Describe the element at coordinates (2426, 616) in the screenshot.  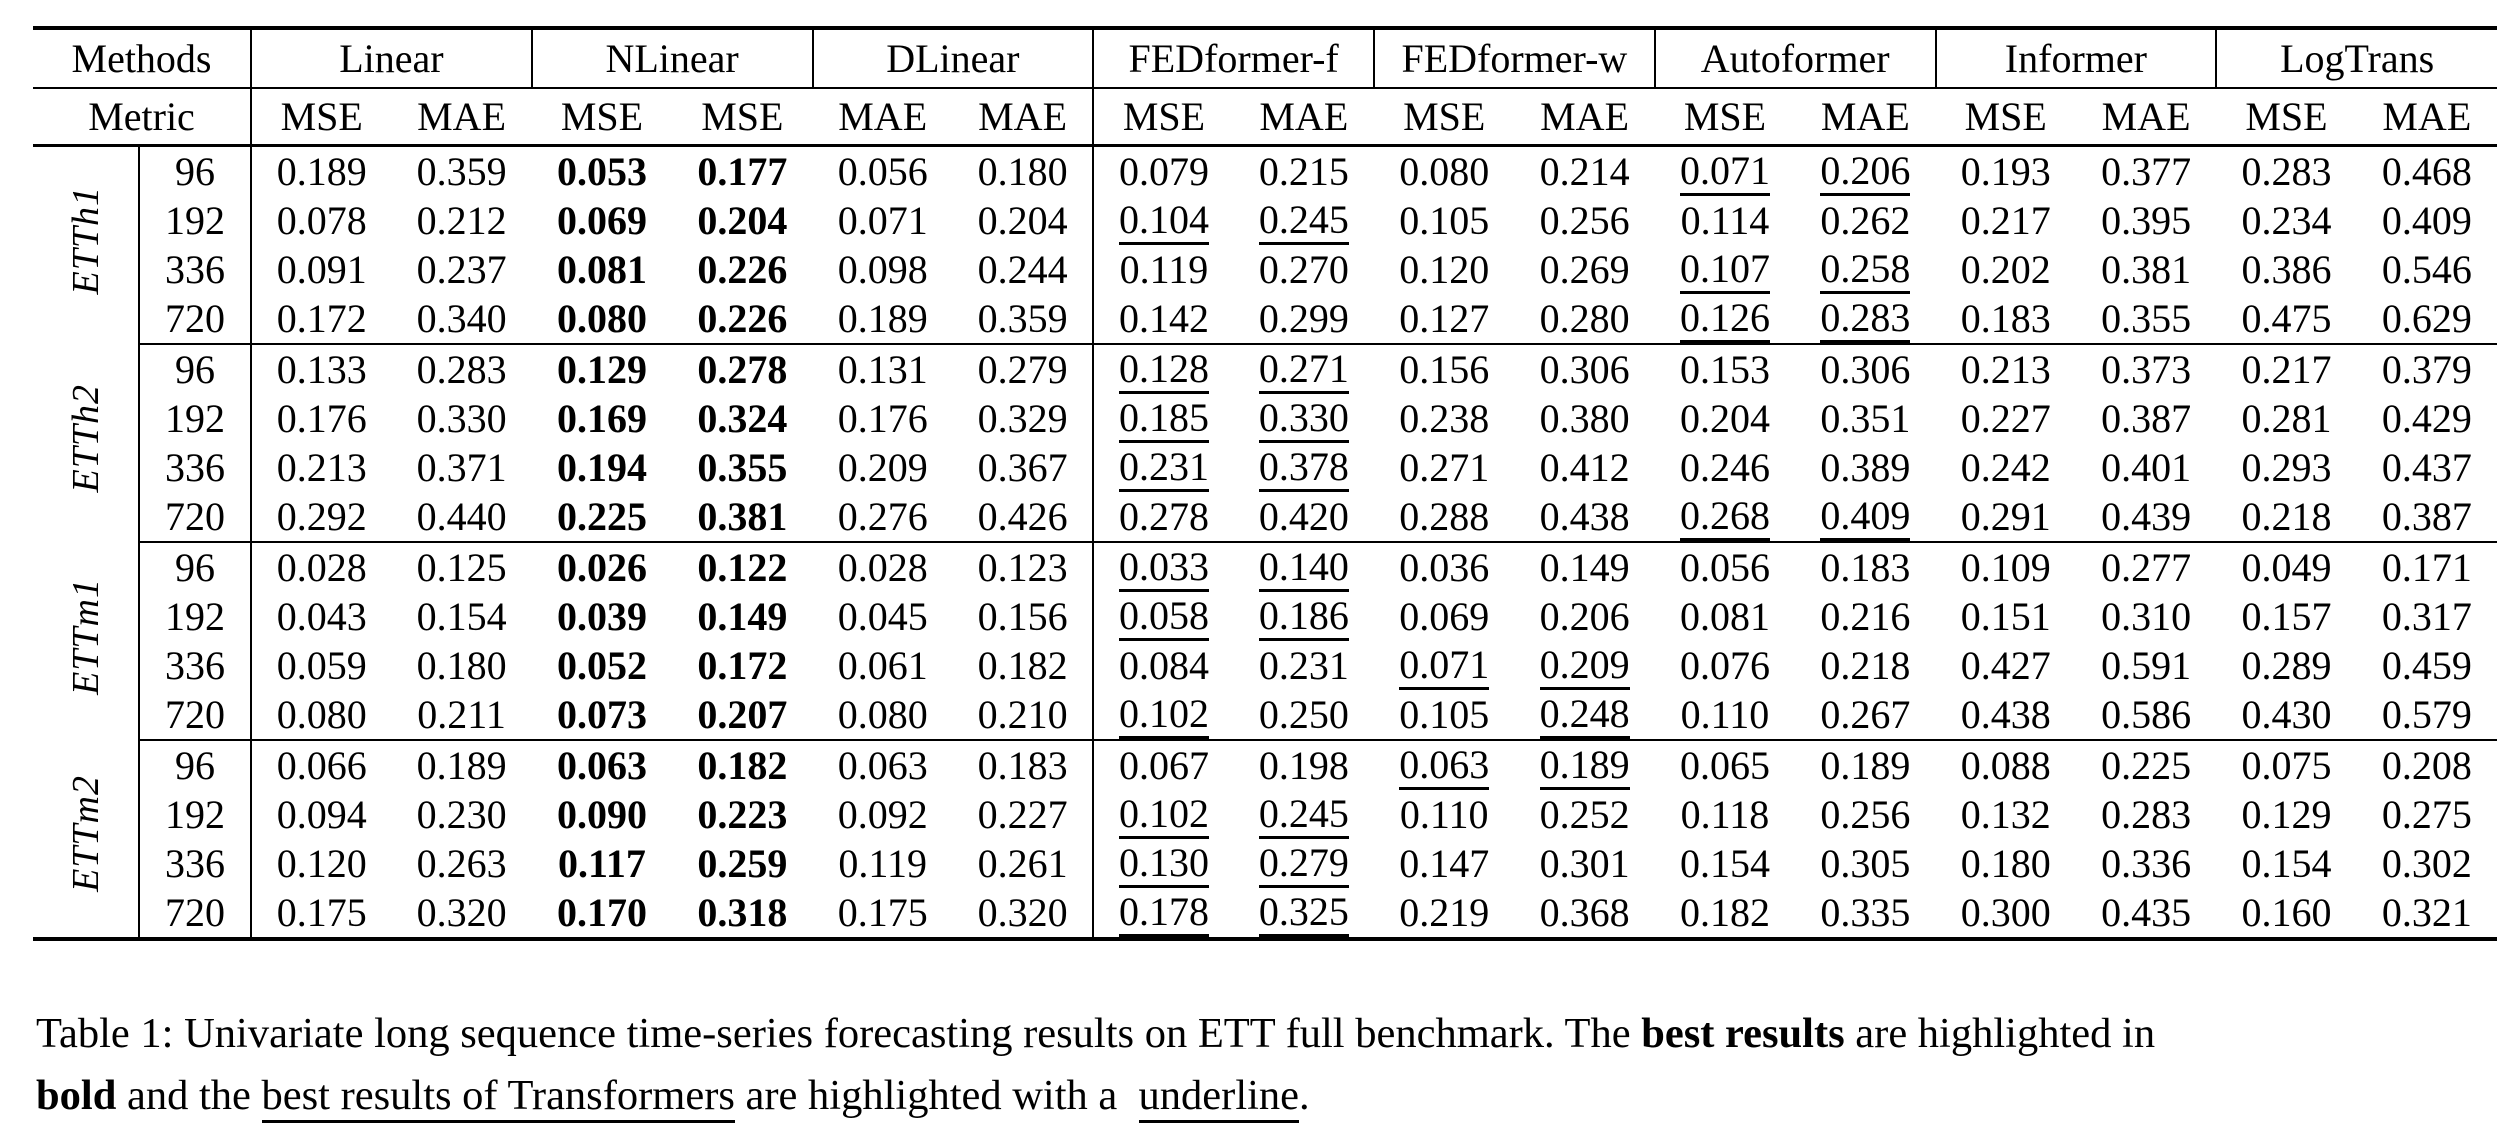
I see `data-cell: 0.317` at that location.